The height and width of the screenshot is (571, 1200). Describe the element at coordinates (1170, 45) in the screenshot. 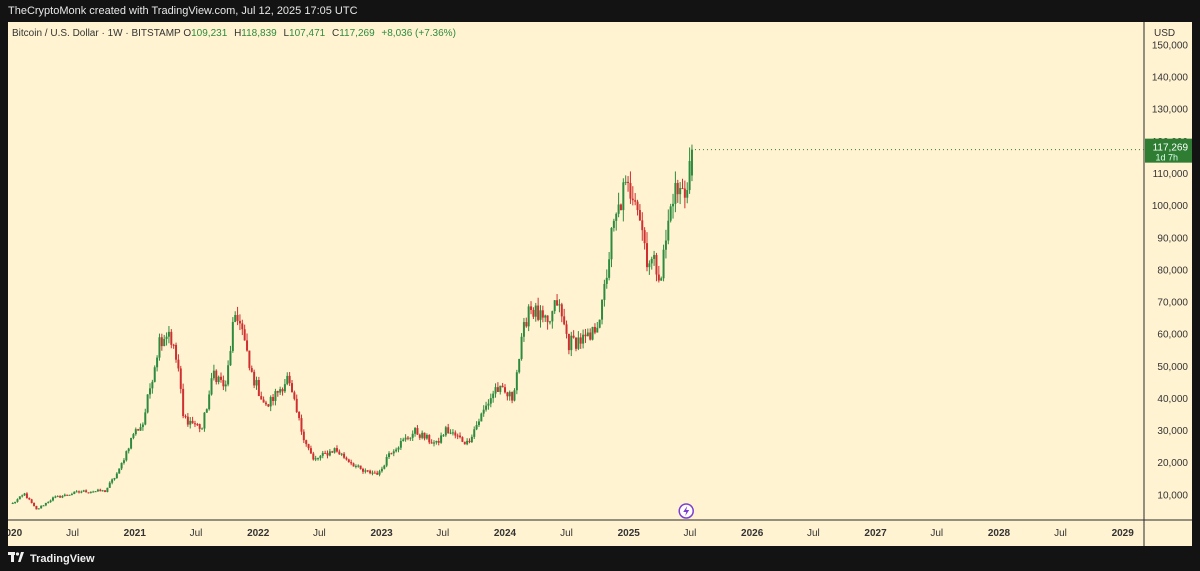

I see `y-tick-label: 150,000` at that location.